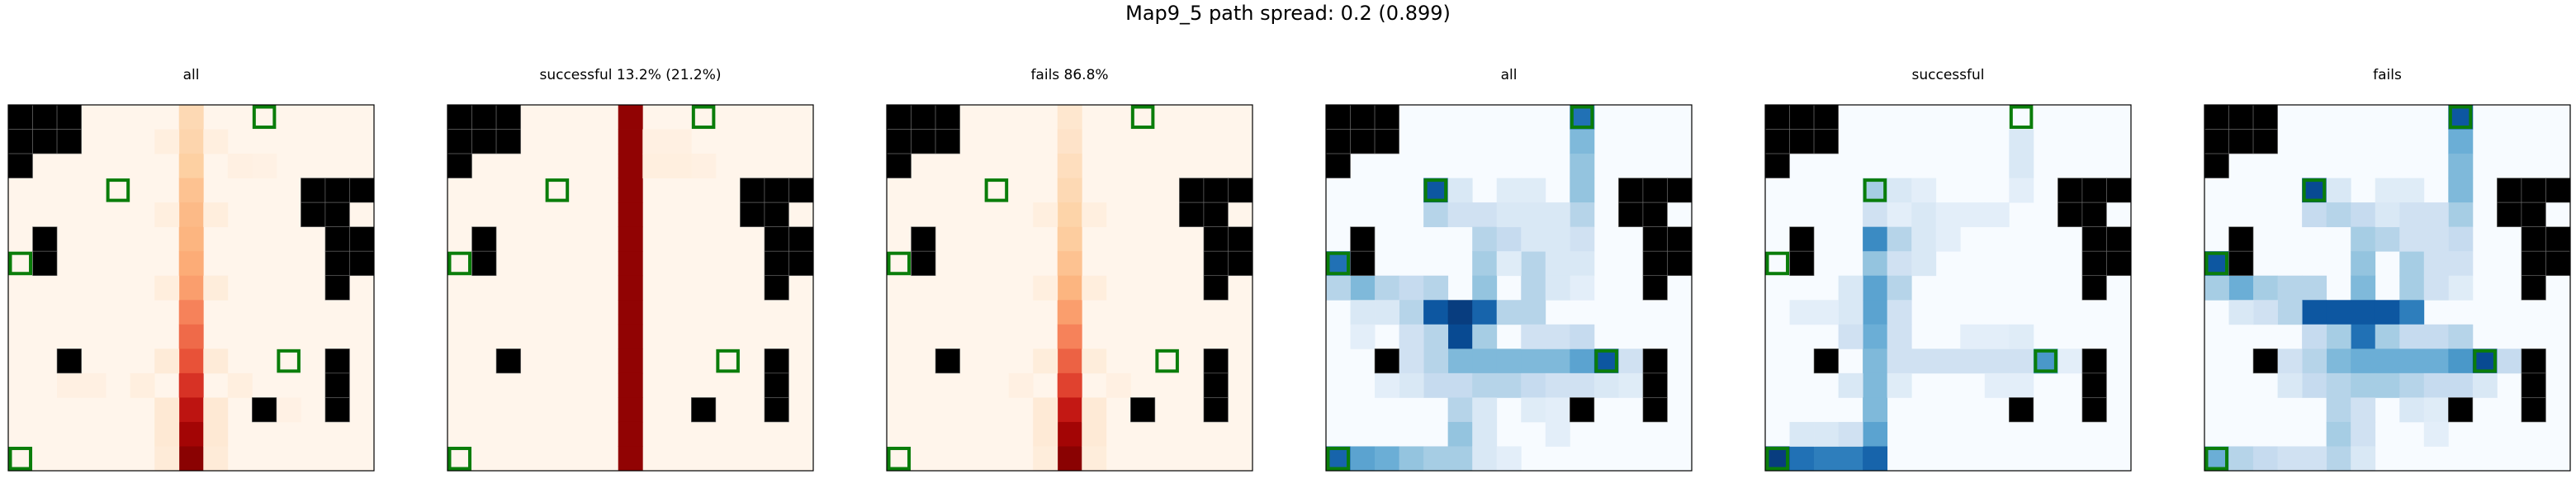 The image size is (2576, 479). What do you see at coordinates (630, 75) in the screenshot?
I see `panel-title: successful 13.2% (21.2%)` at bounding box center [630, 75].